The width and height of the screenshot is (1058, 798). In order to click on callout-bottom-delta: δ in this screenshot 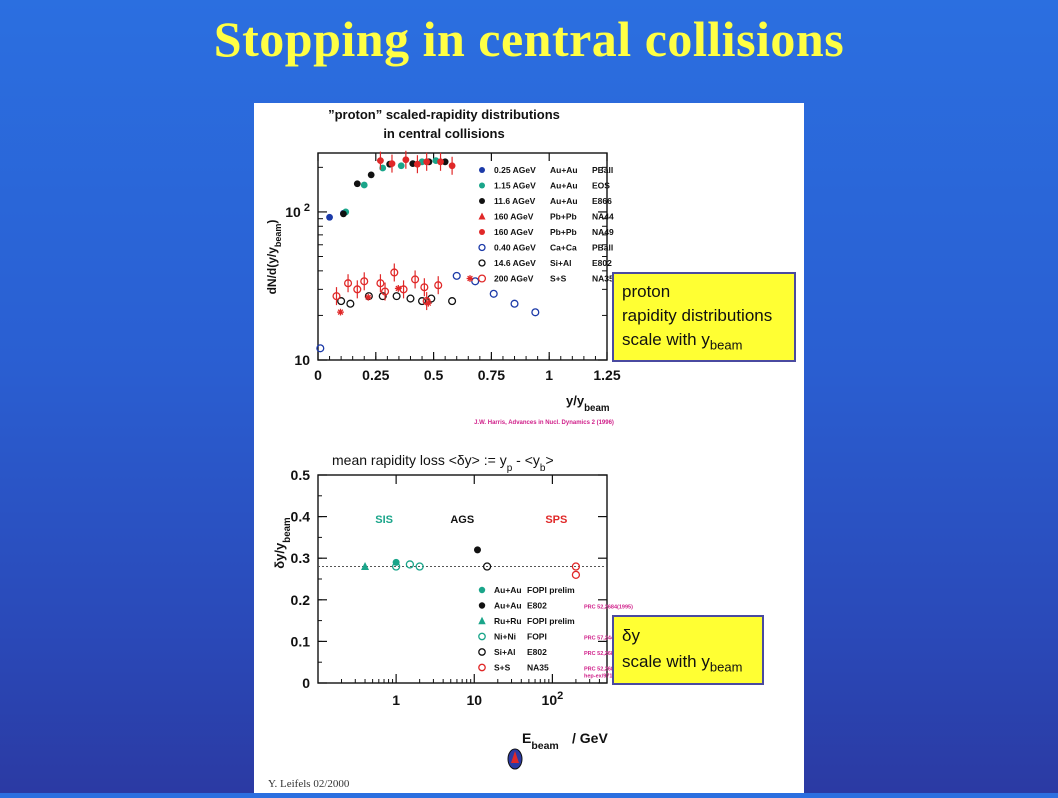, I will do `click(627, 635)`.